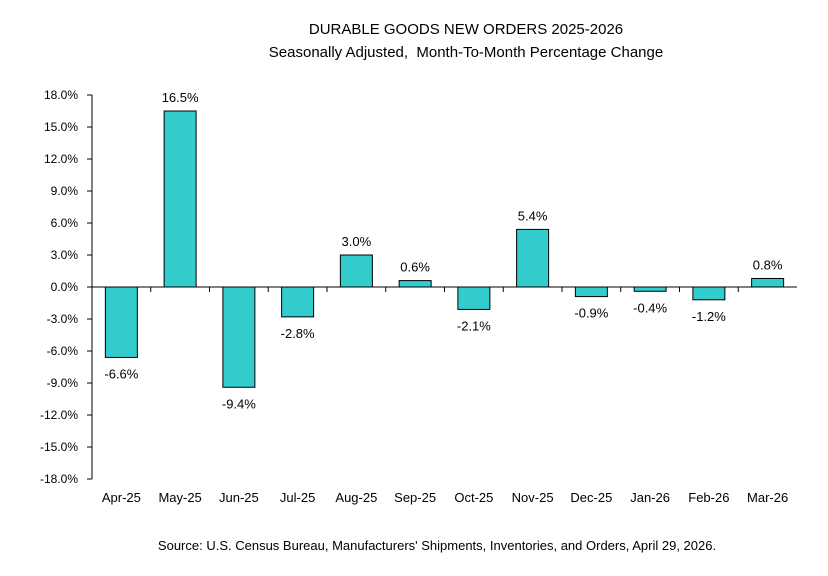 The image size is (828, 576). Describe the element at coordinates (65, 223) in the screenshot. I see `y-tick-label: 6.0%` at that location.